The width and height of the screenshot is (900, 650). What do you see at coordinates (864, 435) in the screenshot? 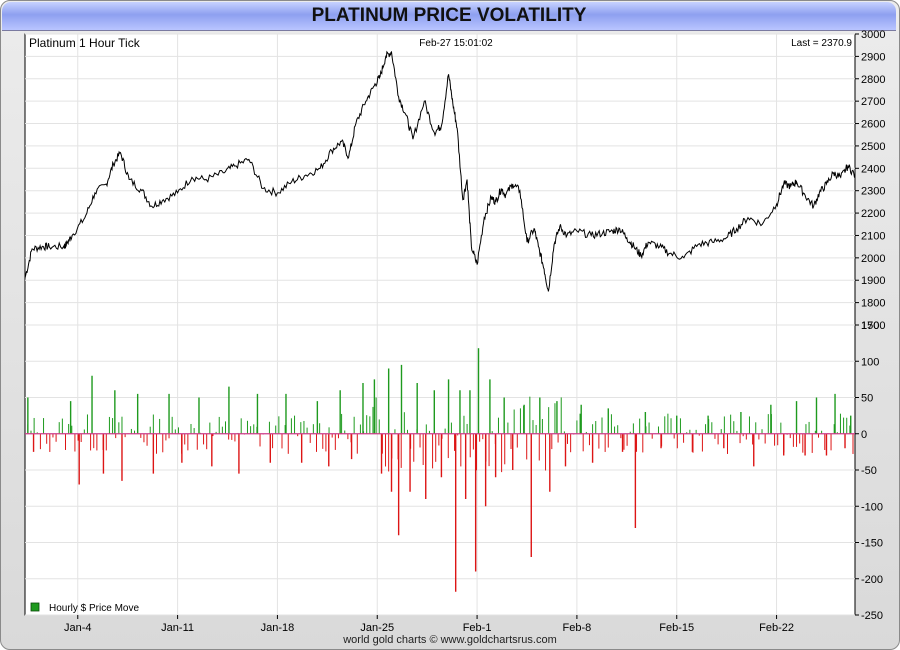
I see `volatility-y-tick-label: 0` at bounding box center [864, 435].